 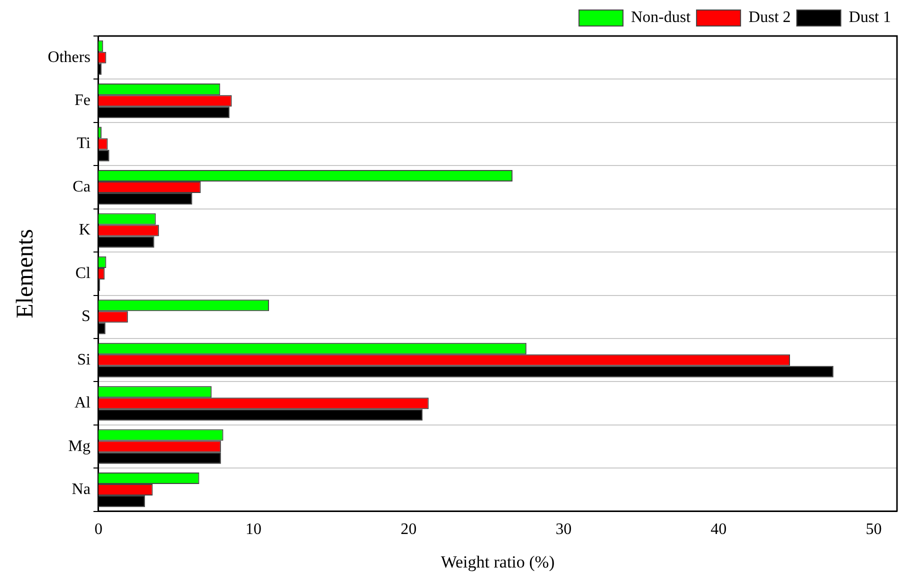 I want to click on y-tick-label: Na, so click(x=81, y=489).